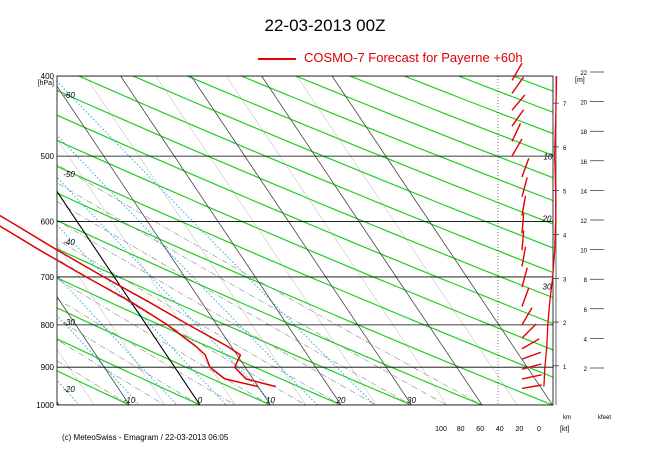 The height and width of the screenshot is (460, 650). What do you see at coordinates (565, 280) in the screenshot?
I see `km-tick-label: 3` at bounding box center [565, 280].